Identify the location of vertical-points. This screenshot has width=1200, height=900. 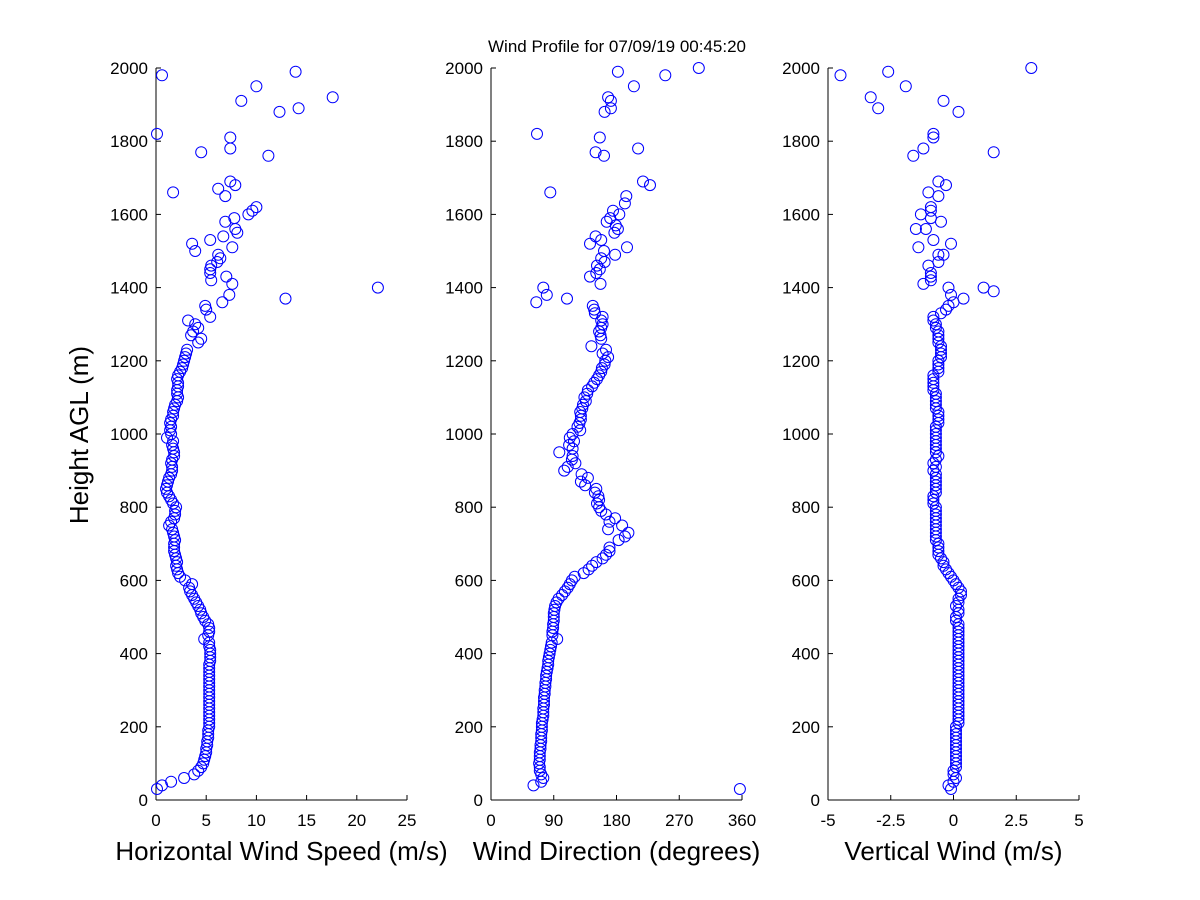
(936, 428).